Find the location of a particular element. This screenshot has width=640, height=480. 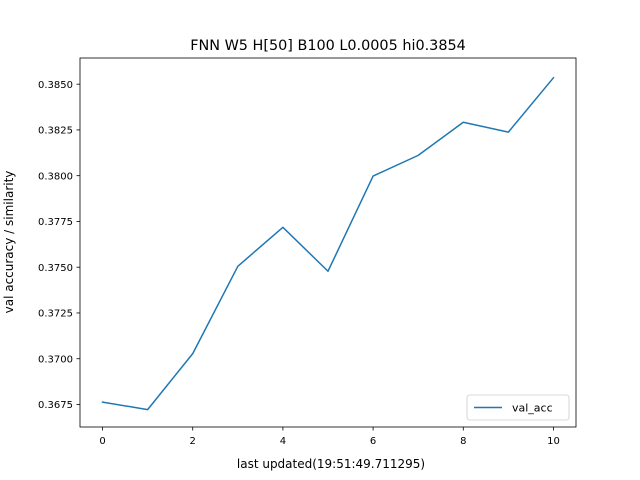

legend-box is located at coordinates (518, 407).